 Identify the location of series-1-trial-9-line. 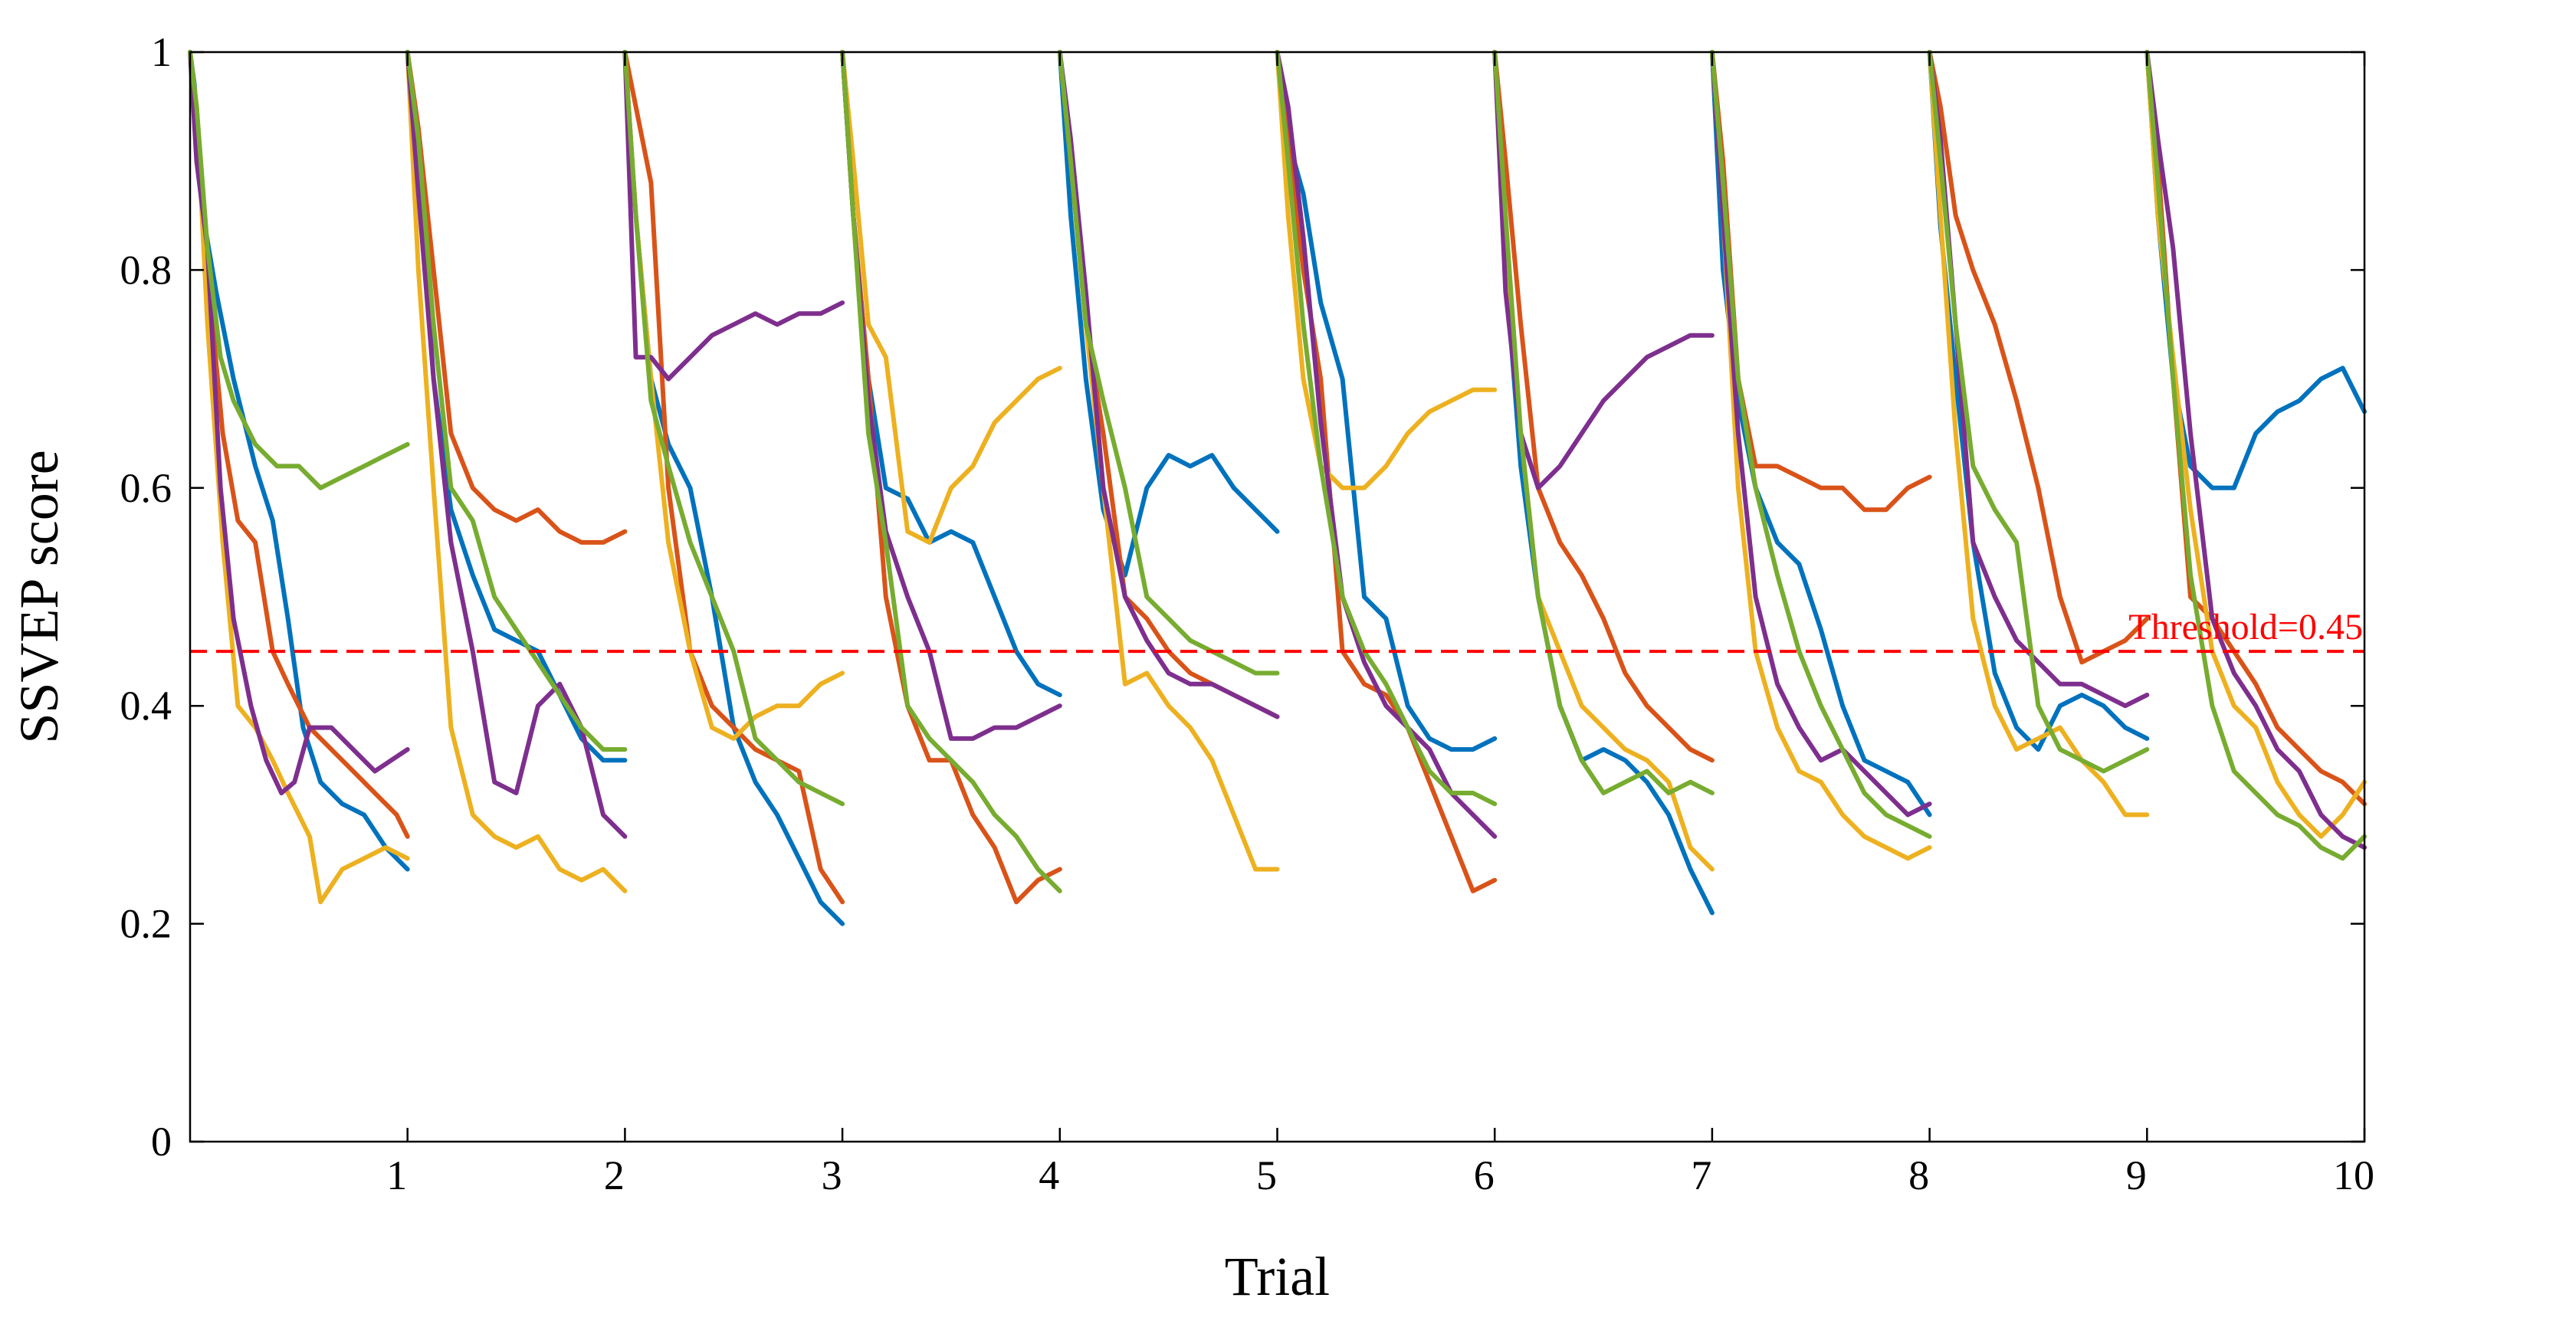
(2038, 401).